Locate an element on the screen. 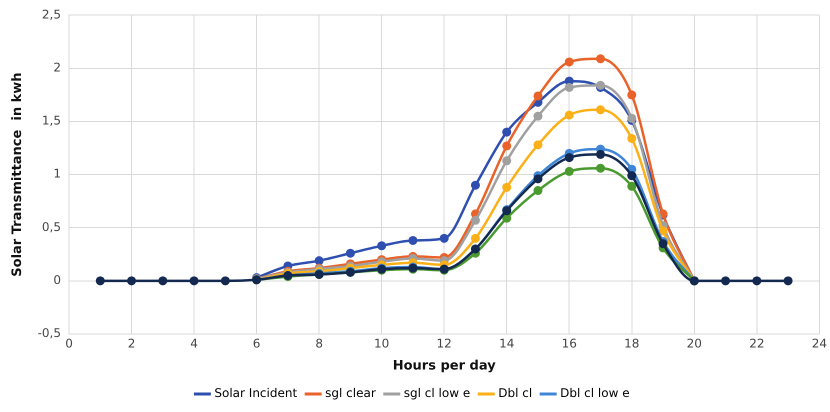 Image resolution: width=830 pixels, height=412 pixels. legend-label: Dbl cl is located at coordinates (515, 393).